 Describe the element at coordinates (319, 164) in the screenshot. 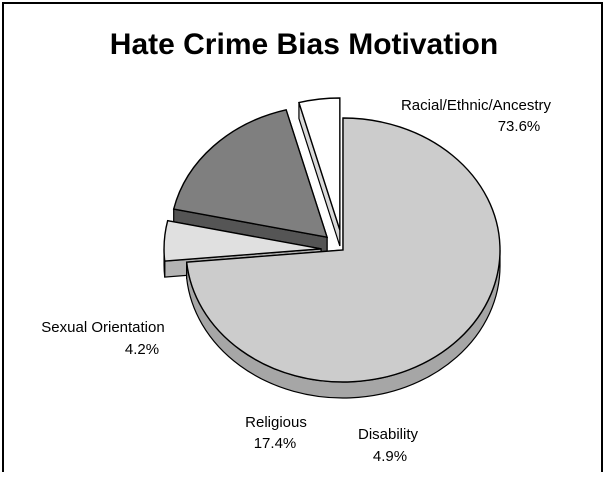

I see `slice-sexual-orientation` at that location.